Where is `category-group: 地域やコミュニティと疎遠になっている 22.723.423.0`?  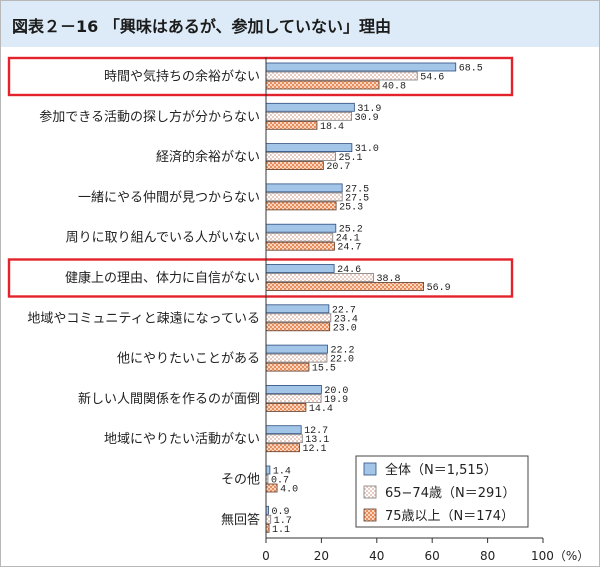 category-group: 地域やコミュニティと疎遠になっている 22.723.423.0 is located at coordinates (192, 319).